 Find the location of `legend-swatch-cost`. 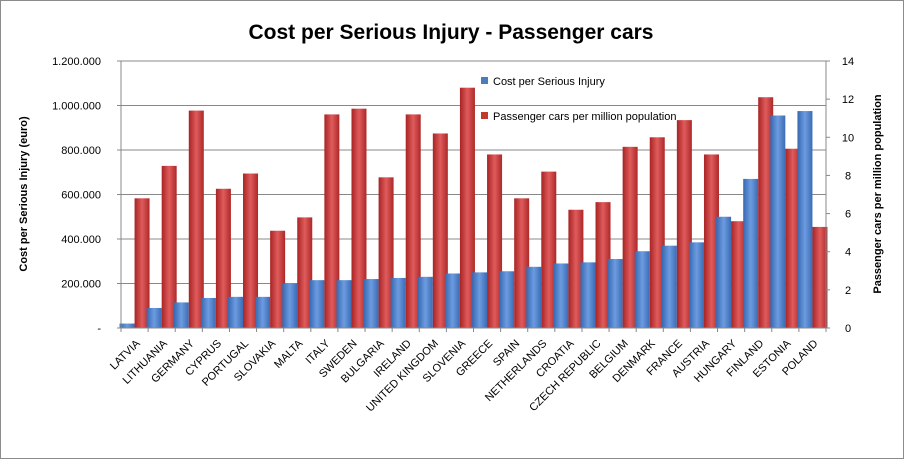

legend-swatch-cost is located at coordinates (484, 80).